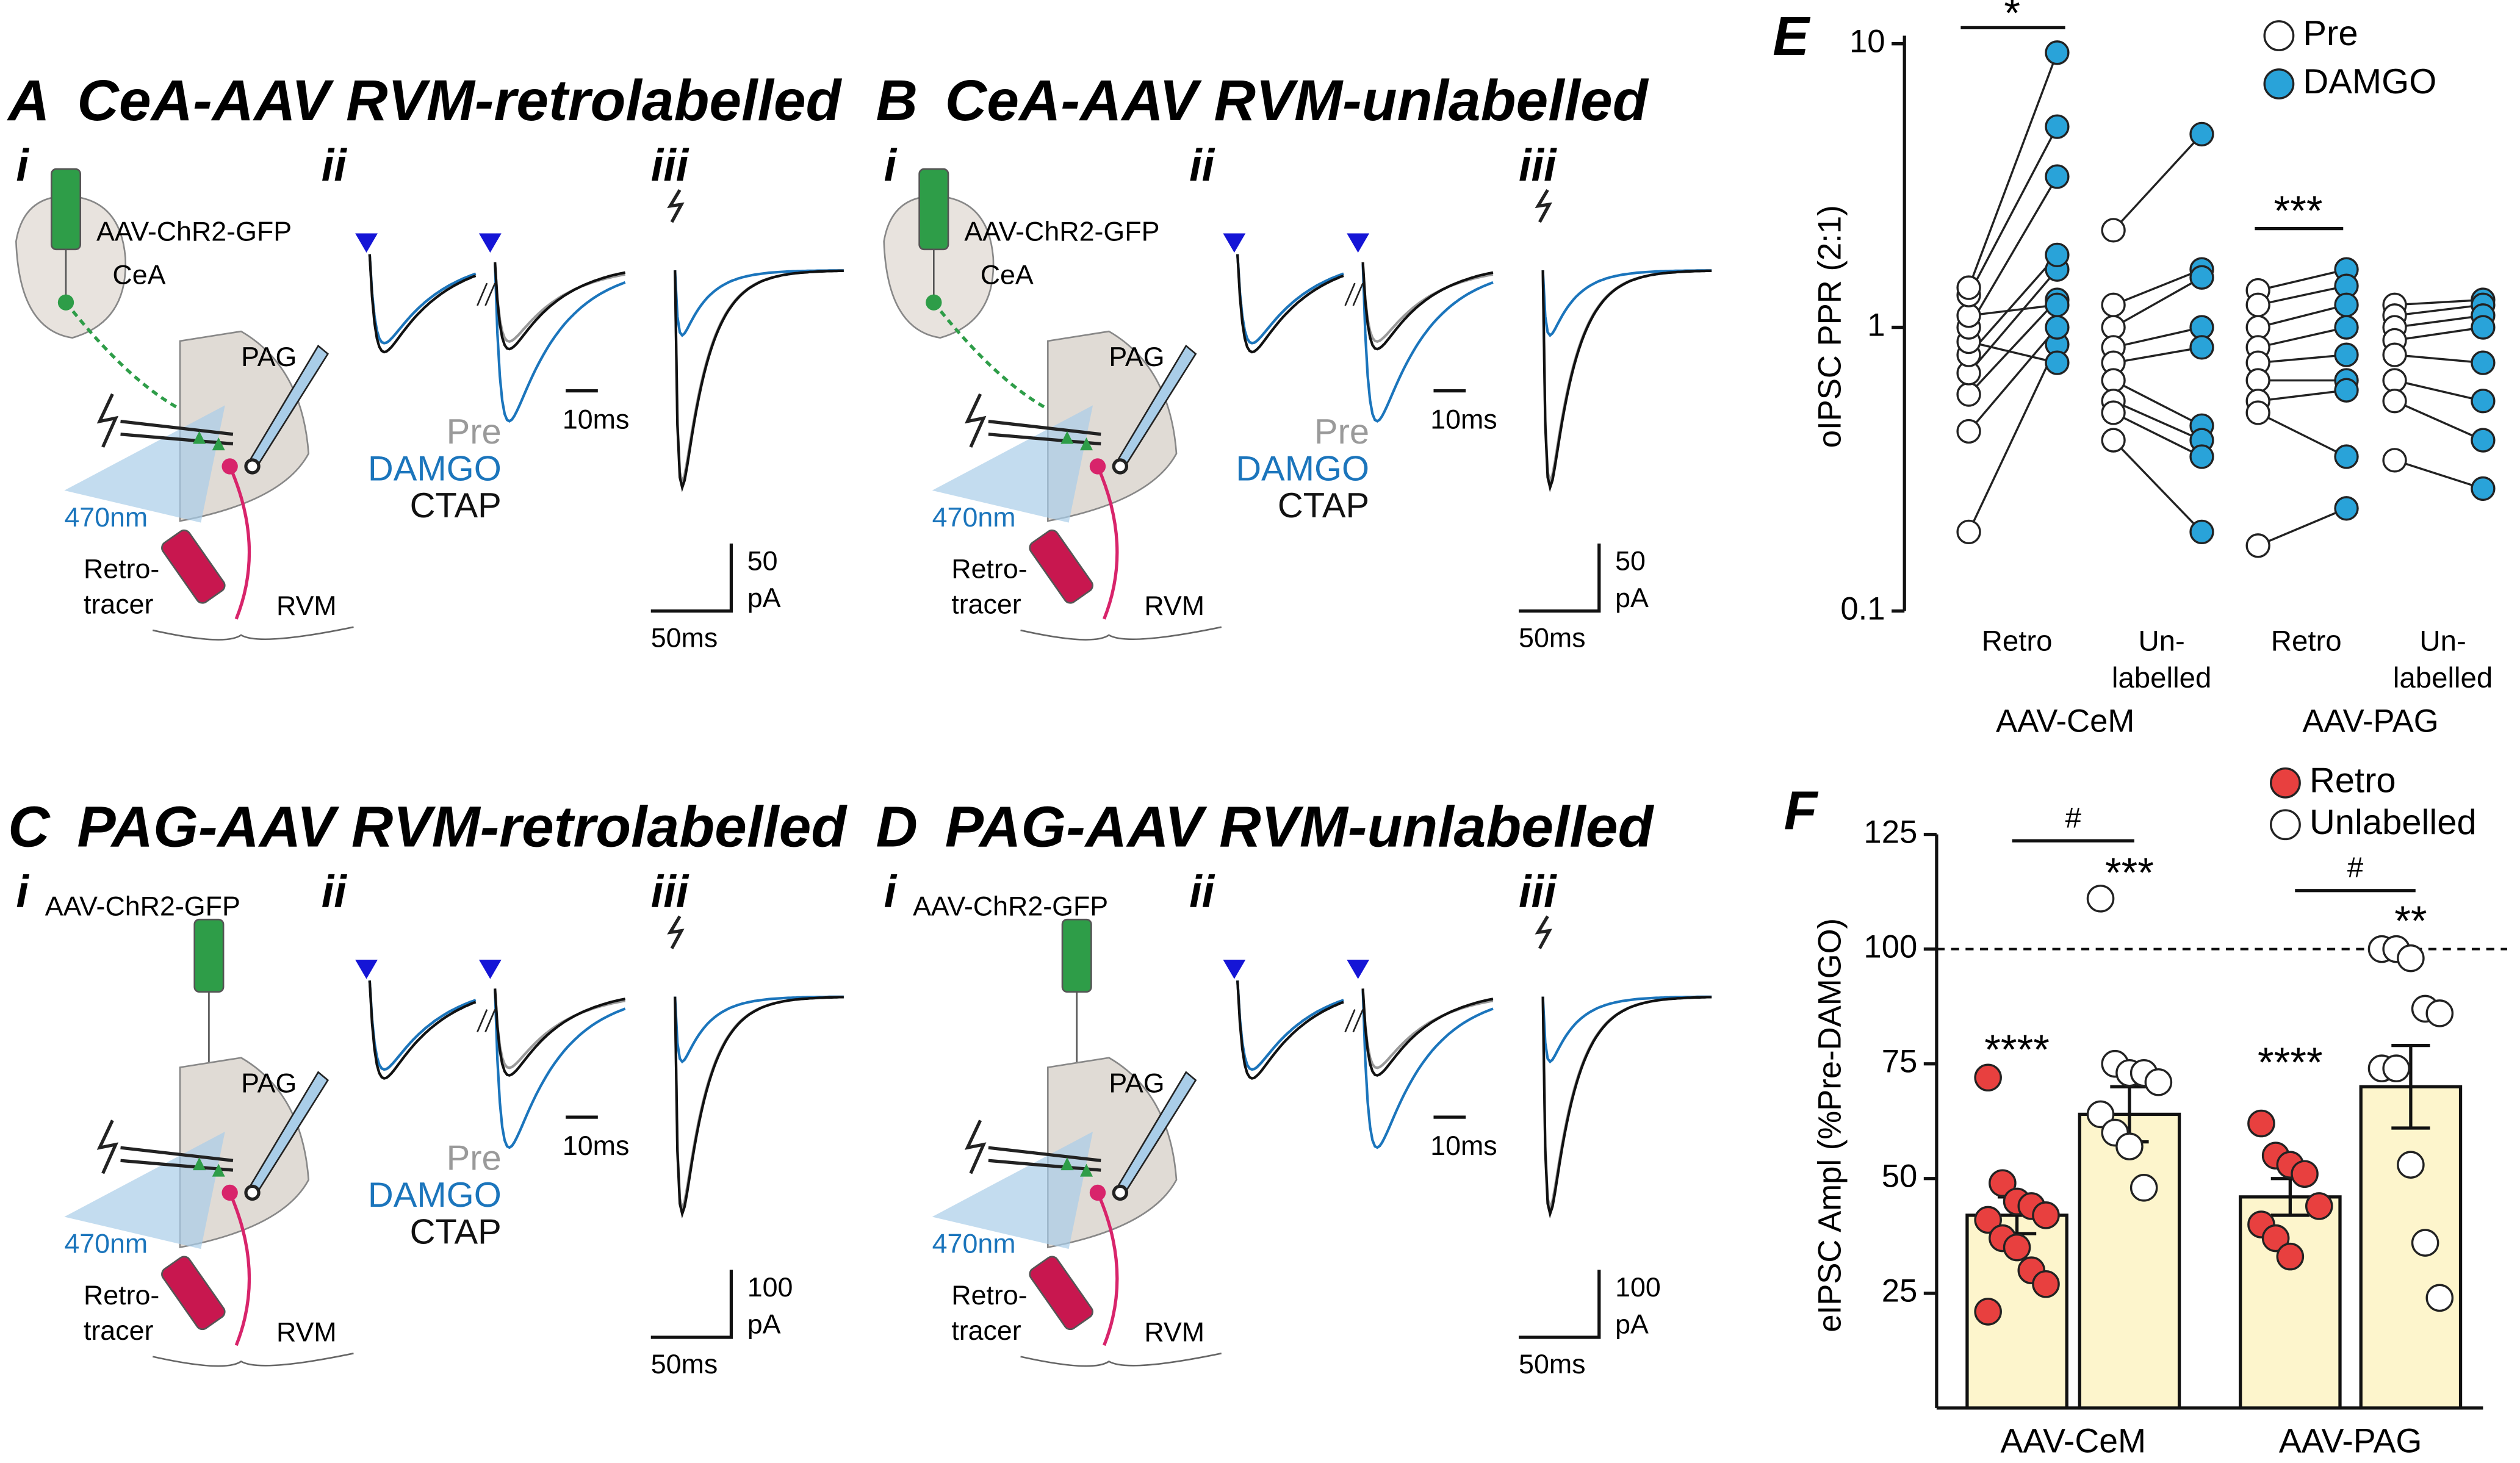  Describe the element at coordinates (429, 243) in the screenshot. I see `stim-markers` at that location.